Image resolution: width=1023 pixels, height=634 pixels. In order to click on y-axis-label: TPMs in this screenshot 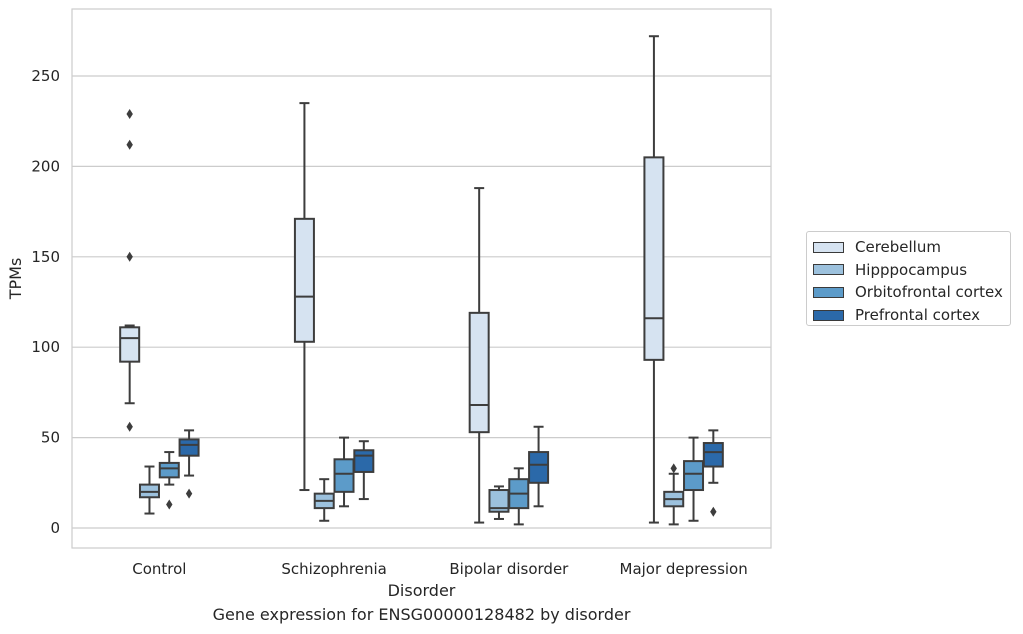, I will do `click(15, 279)`.